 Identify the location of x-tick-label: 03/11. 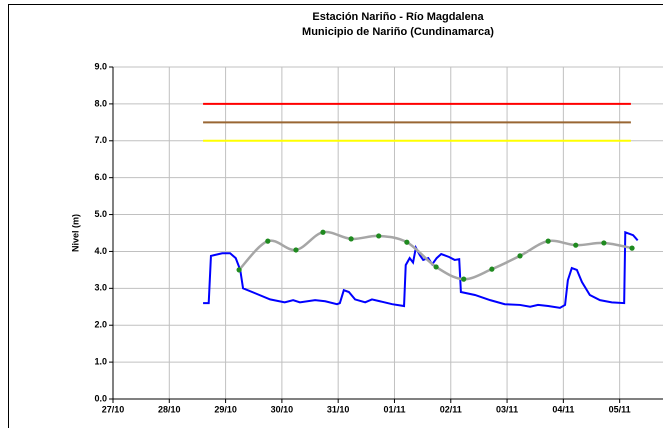
(507, 409).